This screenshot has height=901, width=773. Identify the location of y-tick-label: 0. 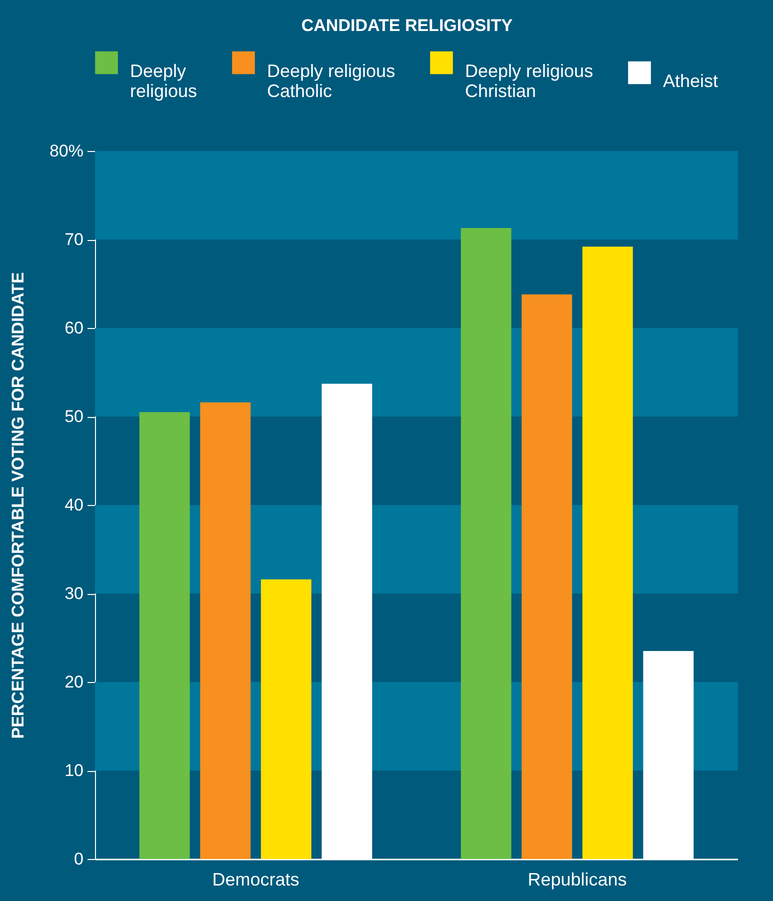
(79, 859).